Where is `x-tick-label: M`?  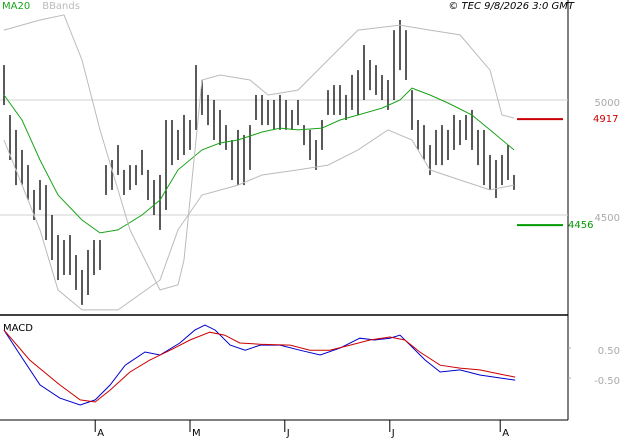
x-tick-label: M is located at coordinates (196, 433).